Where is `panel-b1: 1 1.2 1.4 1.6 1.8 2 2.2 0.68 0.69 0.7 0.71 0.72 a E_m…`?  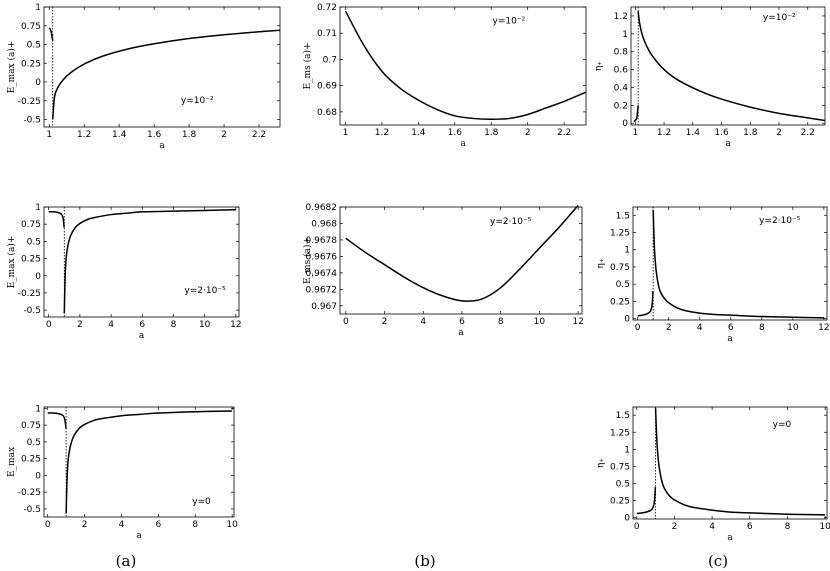
panel-b1: 1 1.2 1.4 1.6 1.8 2 2.2 0.68 0.69 0.7 0.71 0.72 a E_m… is located at coordinates (444, 76).